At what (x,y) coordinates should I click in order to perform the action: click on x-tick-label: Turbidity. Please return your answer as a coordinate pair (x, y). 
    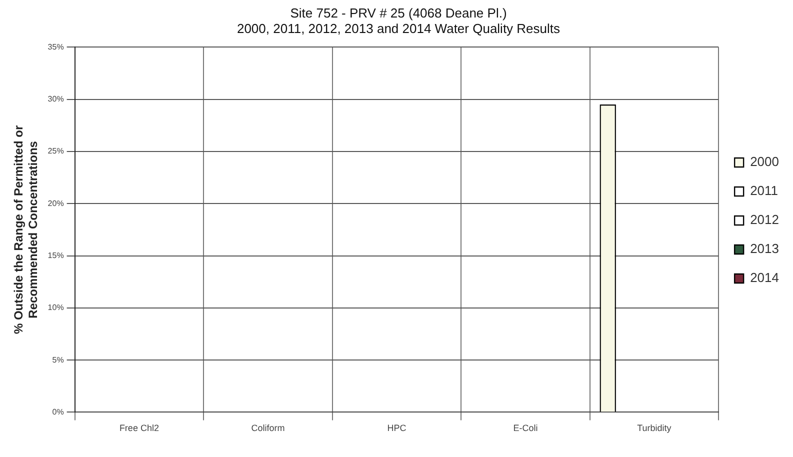
    Looking at the image, I should click on (654, 428).